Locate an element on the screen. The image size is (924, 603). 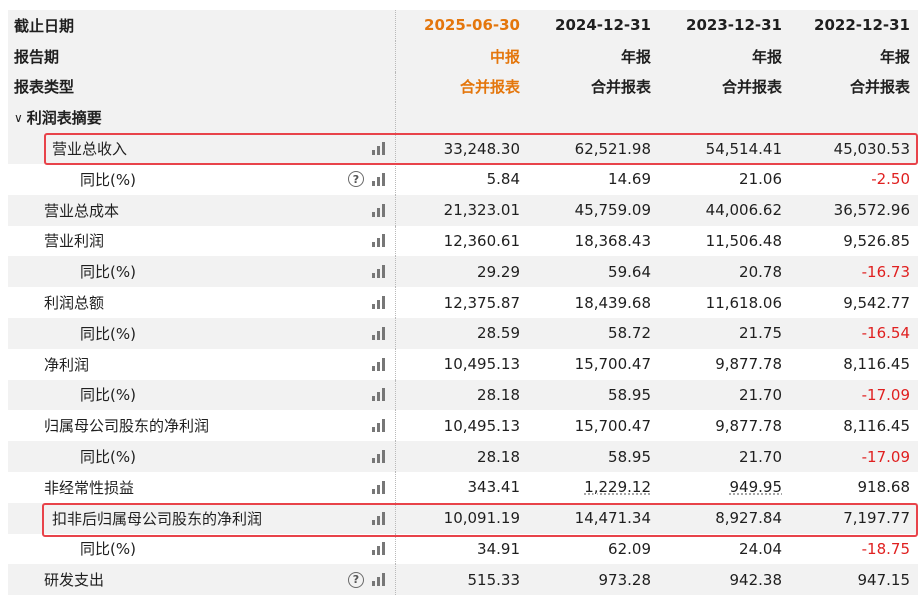
row-icons: ? is located at coordinates (366, 179).